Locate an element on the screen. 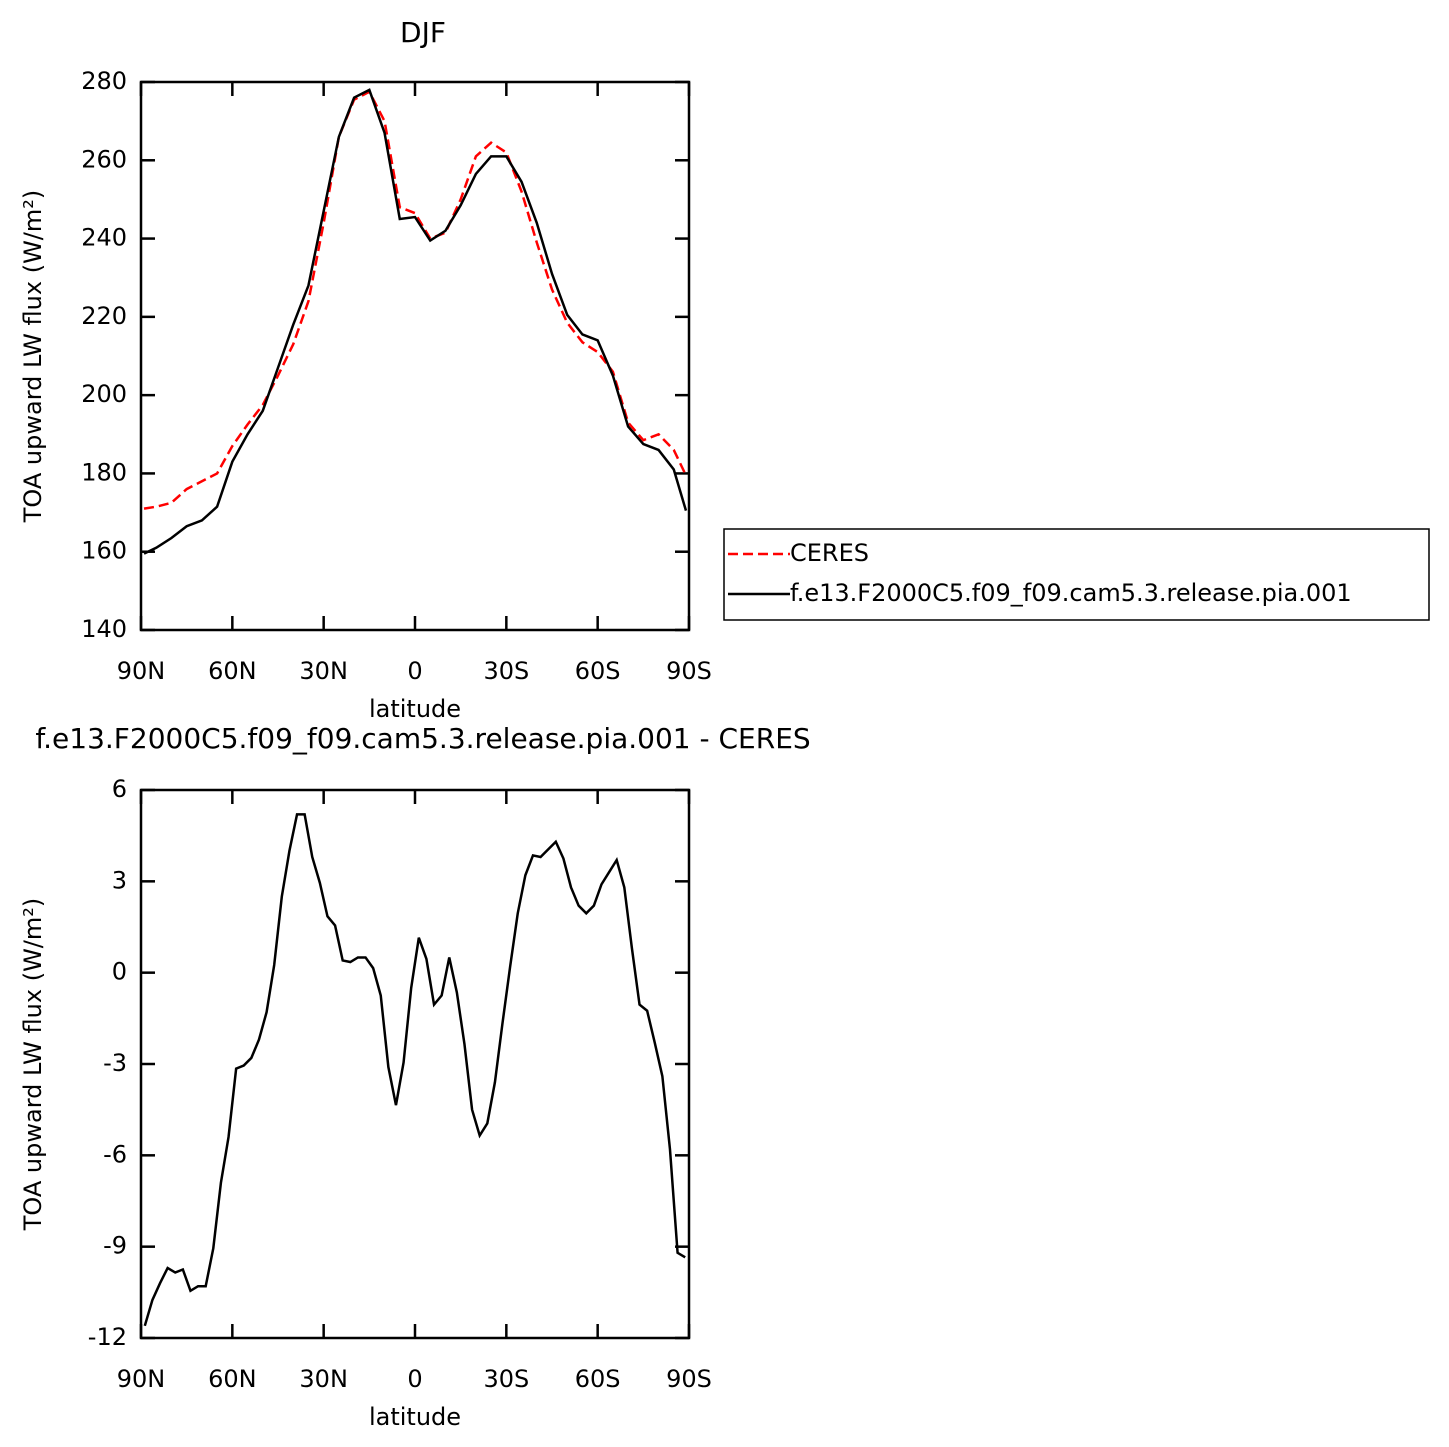 This screenshot has width=1449, height=1447. y-tick-label: -12 is located at coordinates (107, 1337).